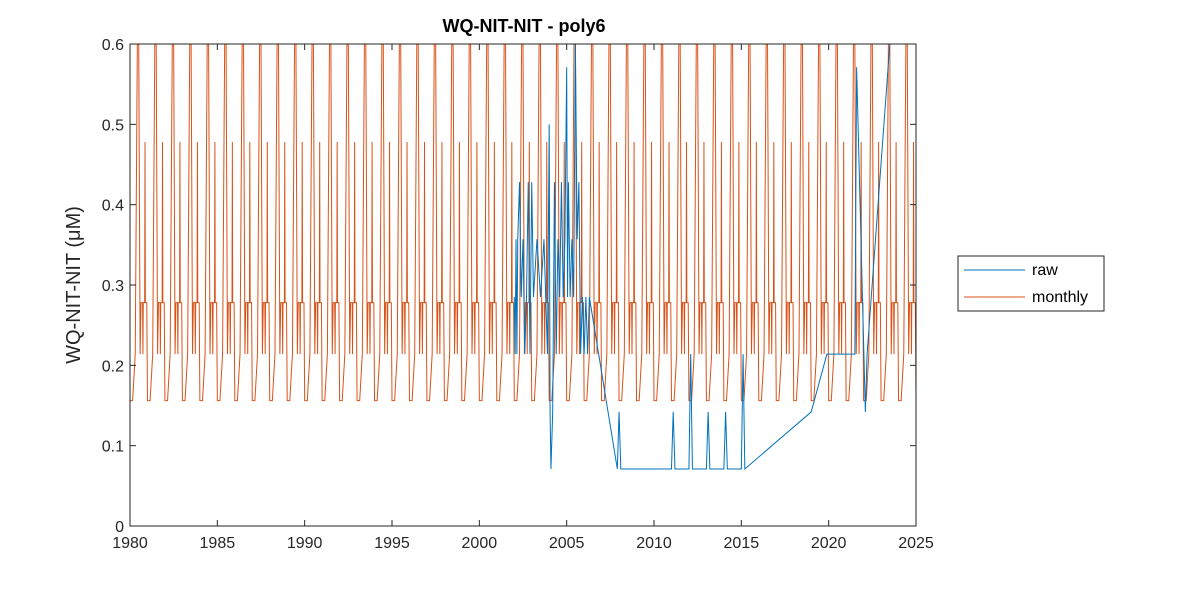 The height and width of the screenshot is (591, 1200). I want to click on x-tick-label: 1990, so click(305, 543).